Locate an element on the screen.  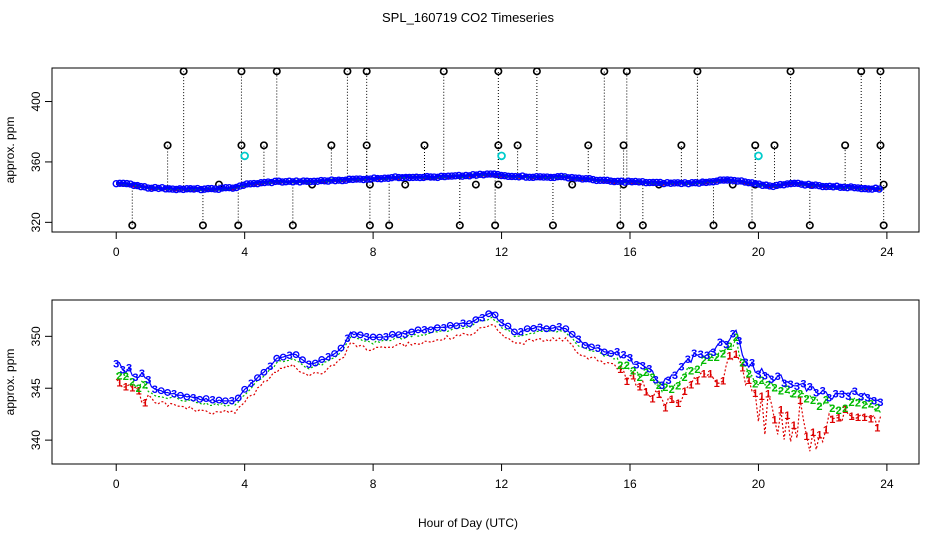
top-x-tick-label: 20 is located at coordinates (759, 252).